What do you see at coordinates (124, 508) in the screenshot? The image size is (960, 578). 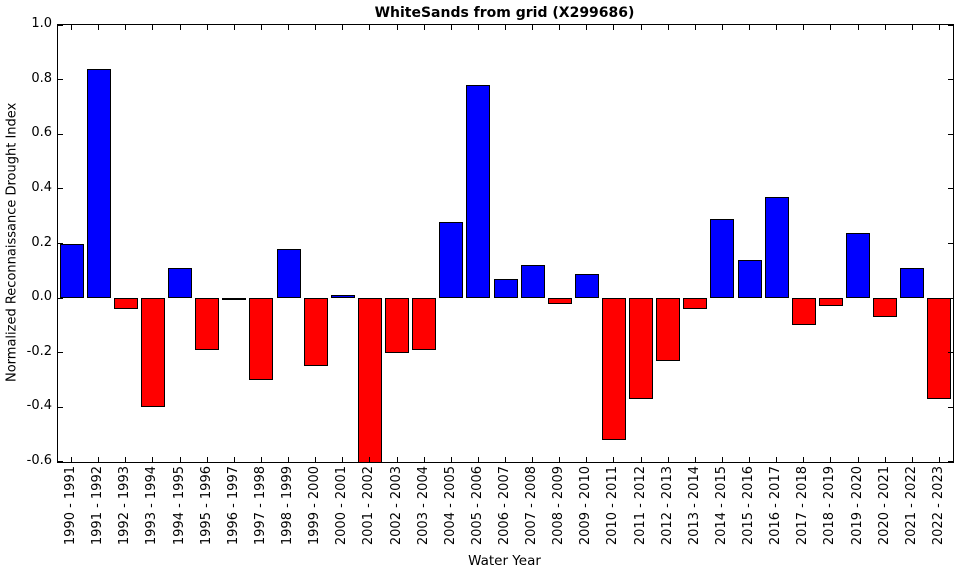 I see `x-tick-cell: 1992 - 1993` at bounding box center [124, 508].